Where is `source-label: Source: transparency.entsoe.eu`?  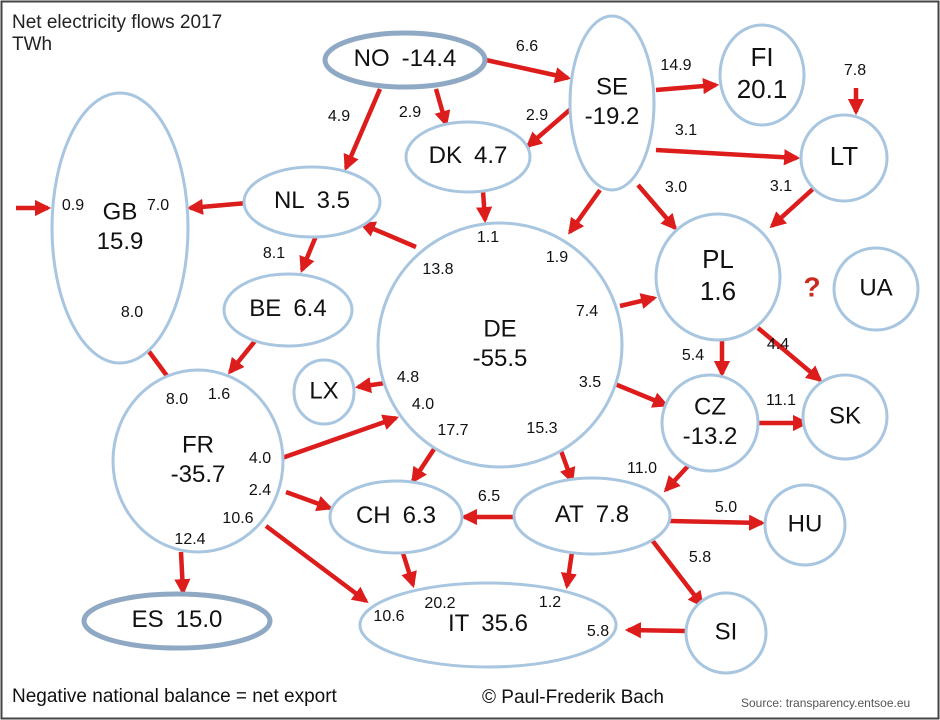
source-label: Source: transparency.entsoe.eu is located at coordinates (825, 703).